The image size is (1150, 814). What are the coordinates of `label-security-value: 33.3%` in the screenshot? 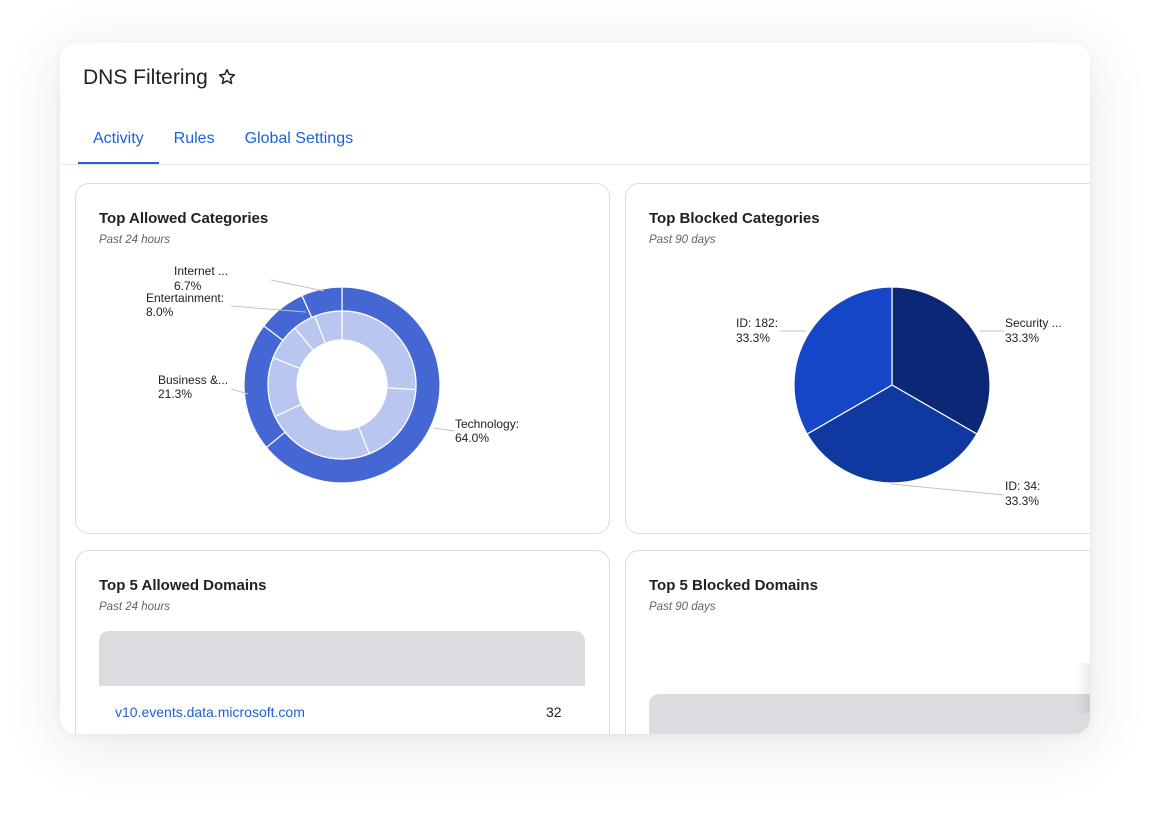 It's located at (1022, 338).